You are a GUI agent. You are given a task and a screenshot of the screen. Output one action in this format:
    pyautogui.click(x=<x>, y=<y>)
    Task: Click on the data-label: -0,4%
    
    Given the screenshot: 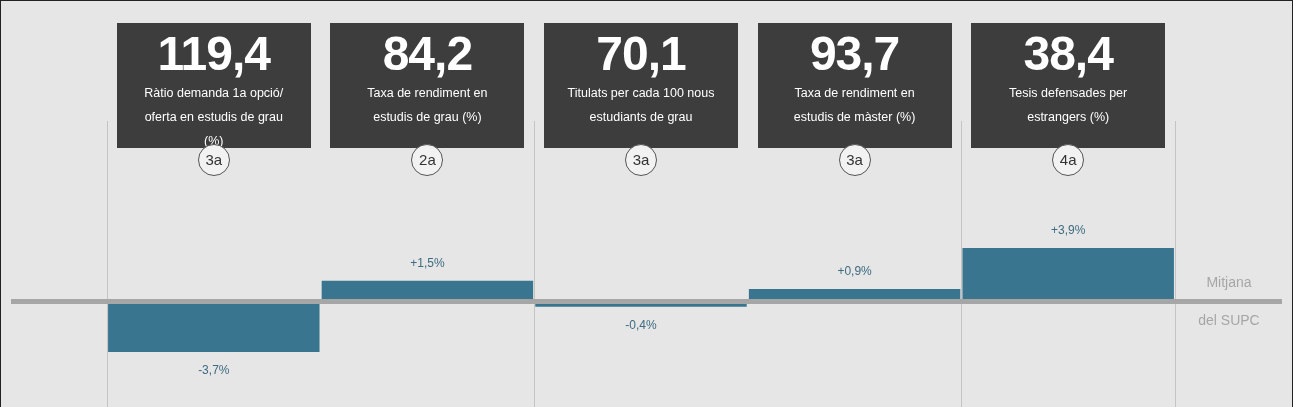 What is the action you would take?
    pyautogui.click(x=641, y=324)
    